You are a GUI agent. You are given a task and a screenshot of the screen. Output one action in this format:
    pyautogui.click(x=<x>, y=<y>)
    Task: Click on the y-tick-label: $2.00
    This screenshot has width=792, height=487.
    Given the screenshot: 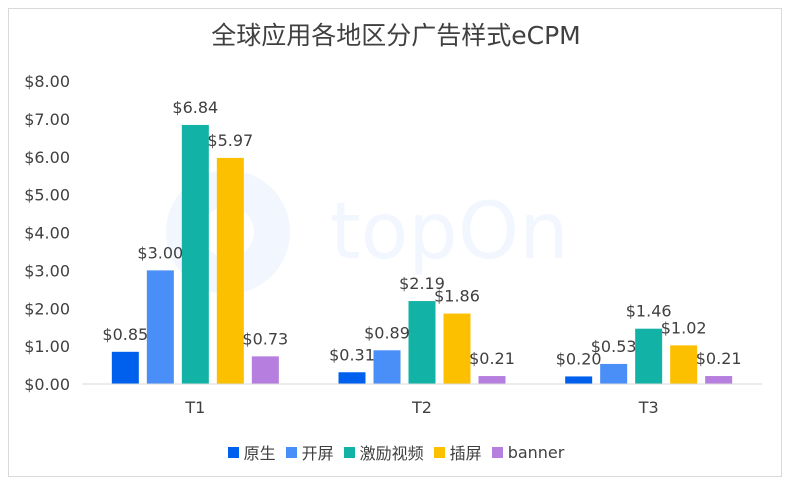 What is the action you would take?
    pyautogui.click(x=47, y=308)
    